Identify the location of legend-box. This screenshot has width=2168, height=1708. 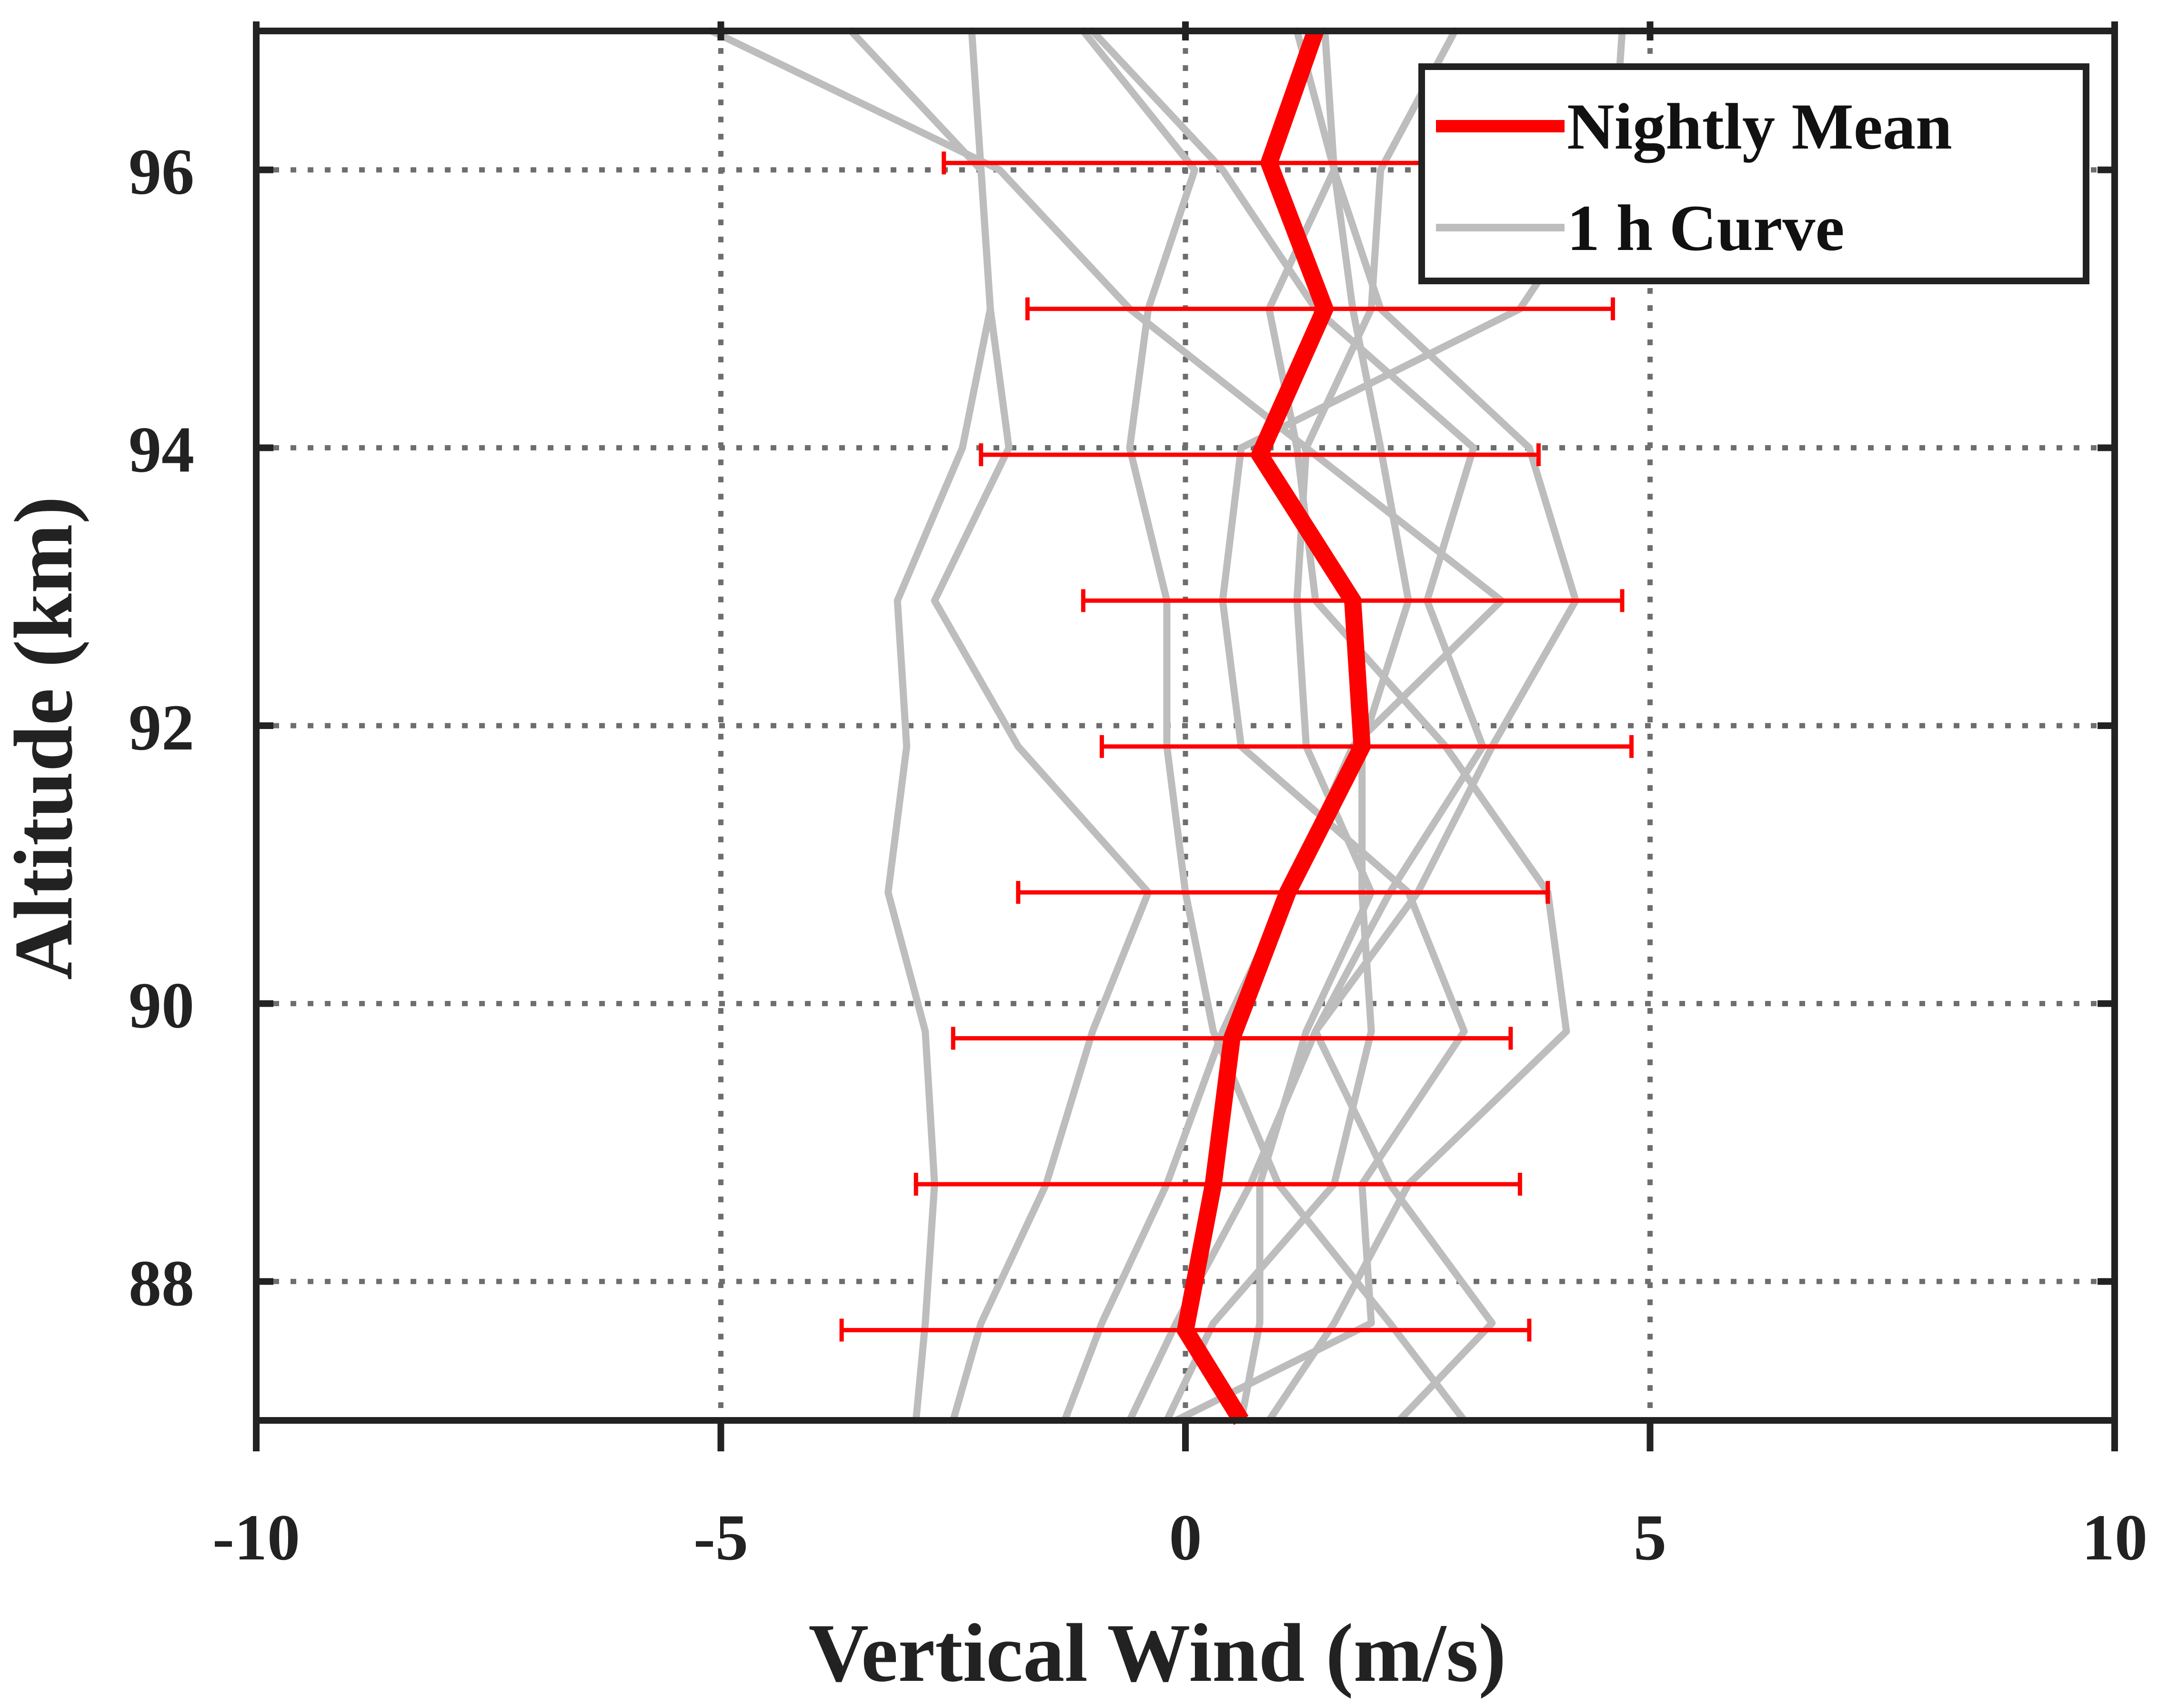
(1753, 173).